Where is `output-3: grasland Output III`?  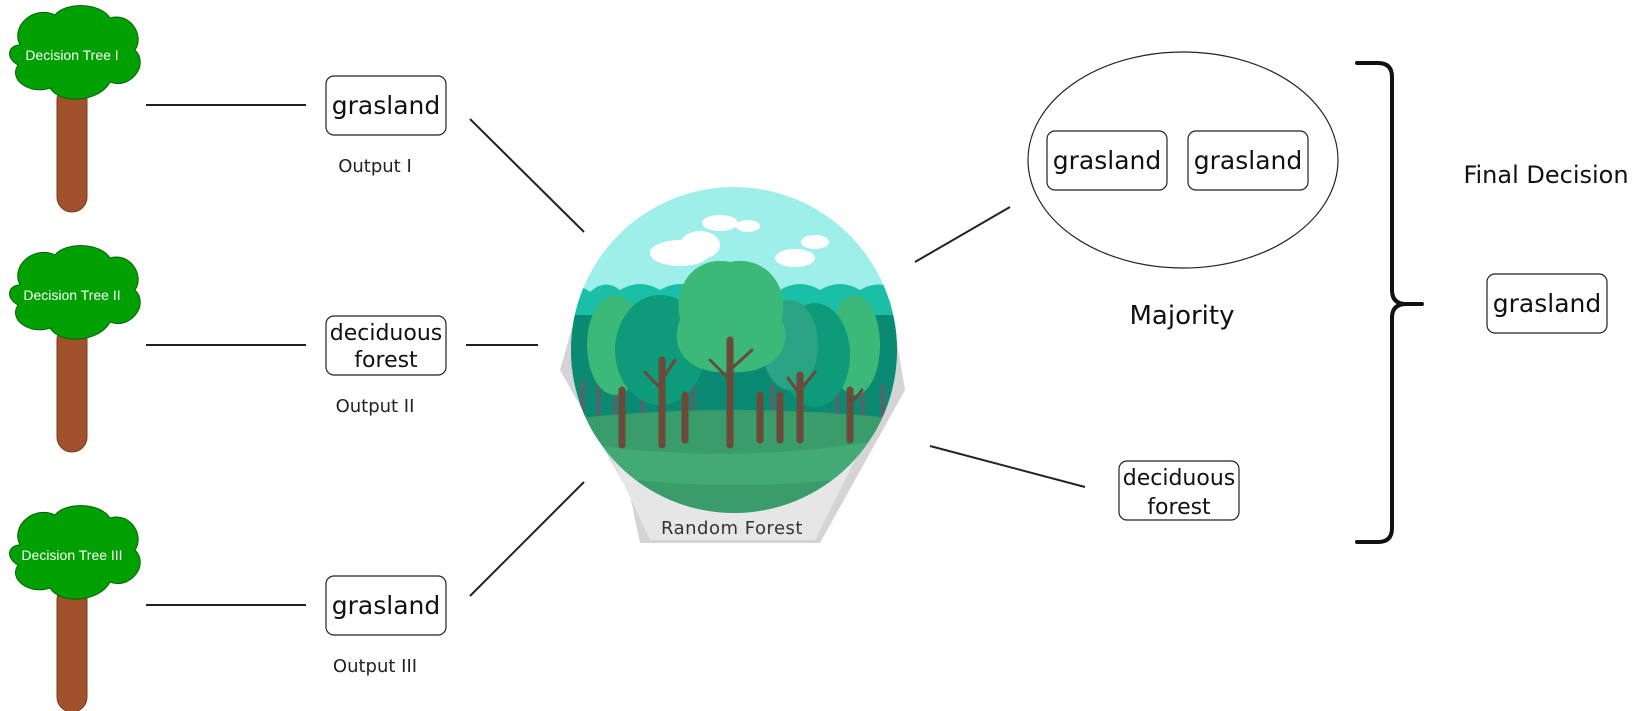
output-3: grasland Output III is located at coordinates (386, 626).